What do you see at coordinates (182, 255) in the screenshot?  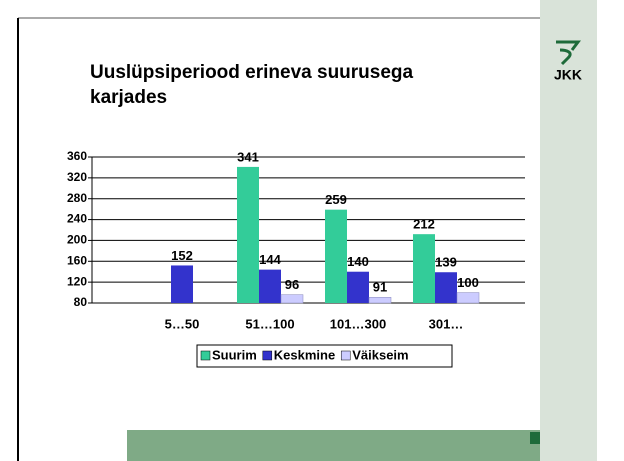 I see `data-label: 152` at bounding box center [182, 255].